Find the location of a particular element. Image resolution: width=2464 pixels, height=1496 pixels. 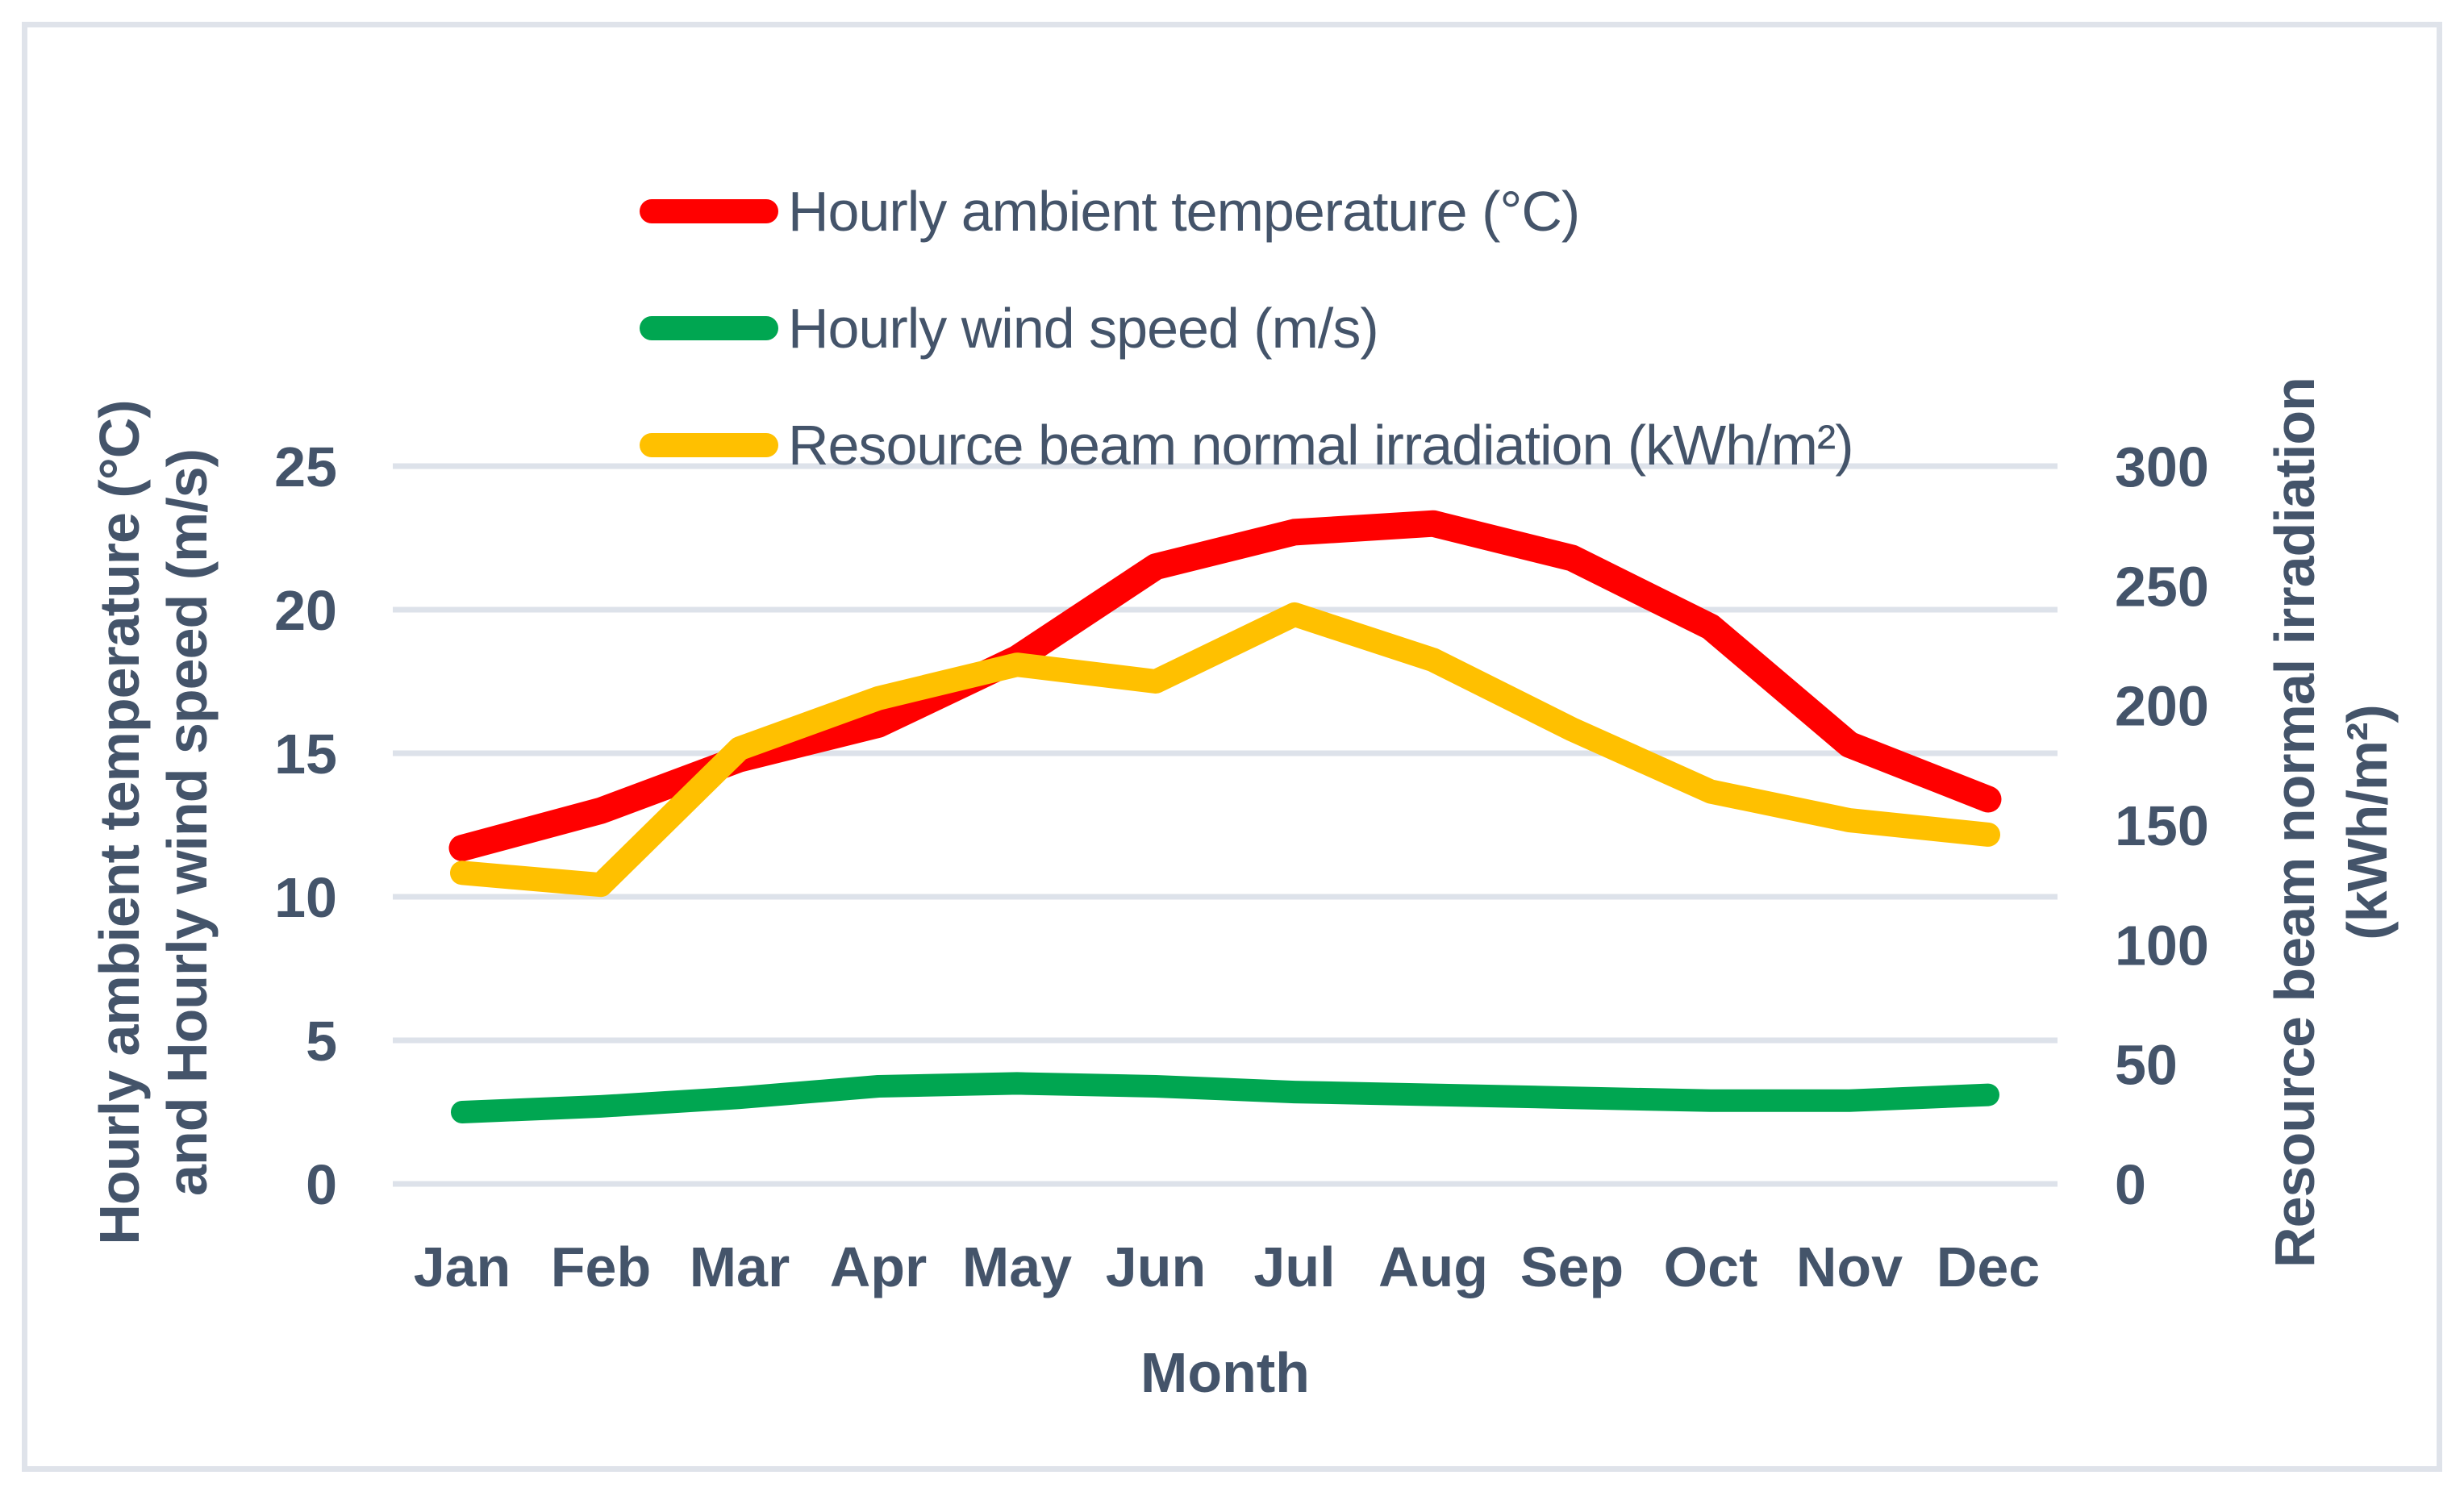

x-axis-tick-jan: Jan is located at coordinates (462, 1267).